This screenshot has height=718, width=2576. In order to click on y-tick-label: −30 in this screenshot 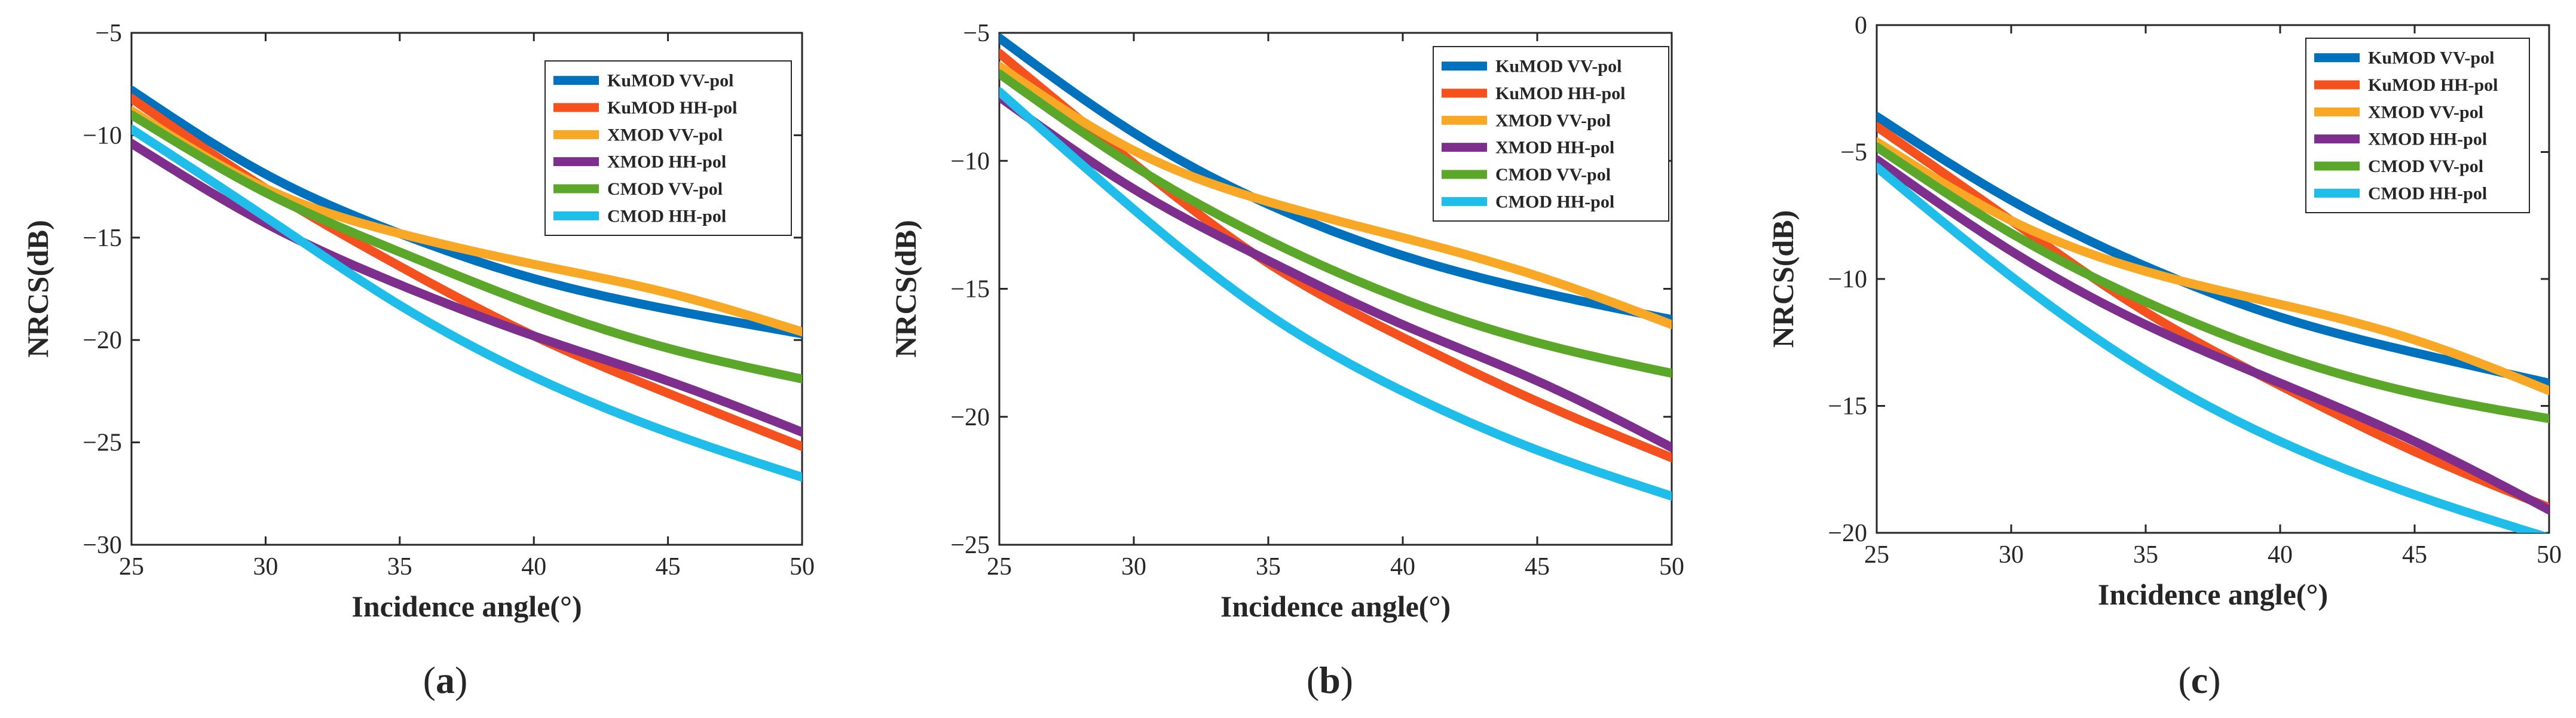, I will do `click(102, 545)`.